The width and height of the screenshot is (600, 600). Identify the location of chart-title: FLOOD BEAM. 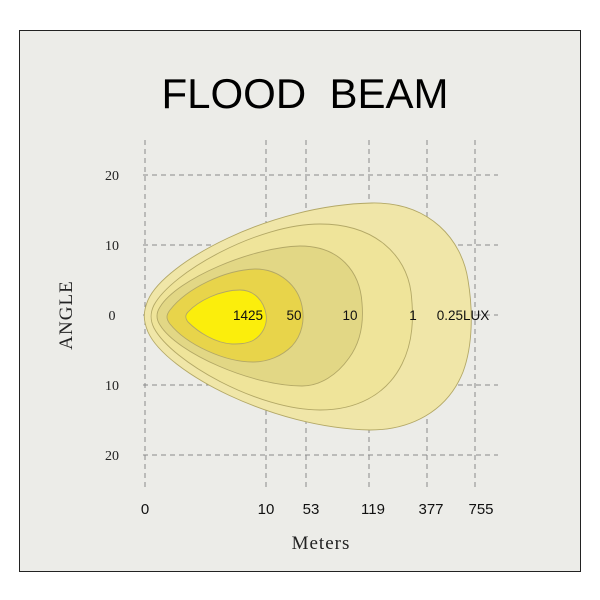
(304, 93).